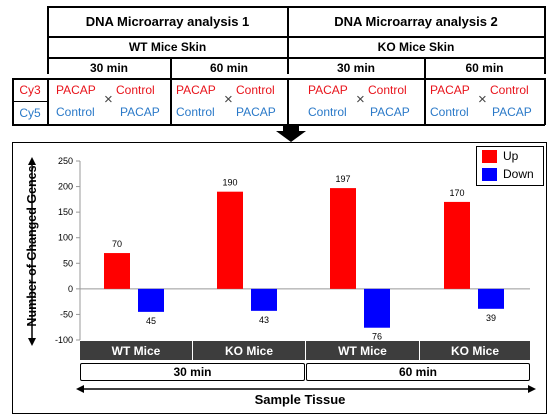 The height and width of the screenshot is (419, 550). What do you see at coordinates (306, 389) in the screenshot?
I see `x-axis-double-arrow-icon` at bounding box center [306, 389].